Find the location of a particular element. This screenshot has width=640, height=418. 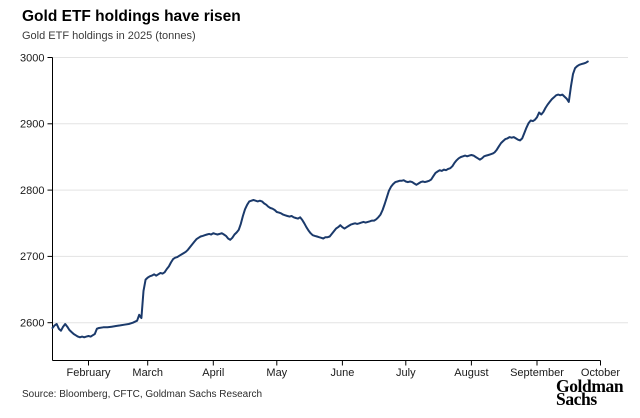

x-tick-label: April is located at coordinates (213, 373).